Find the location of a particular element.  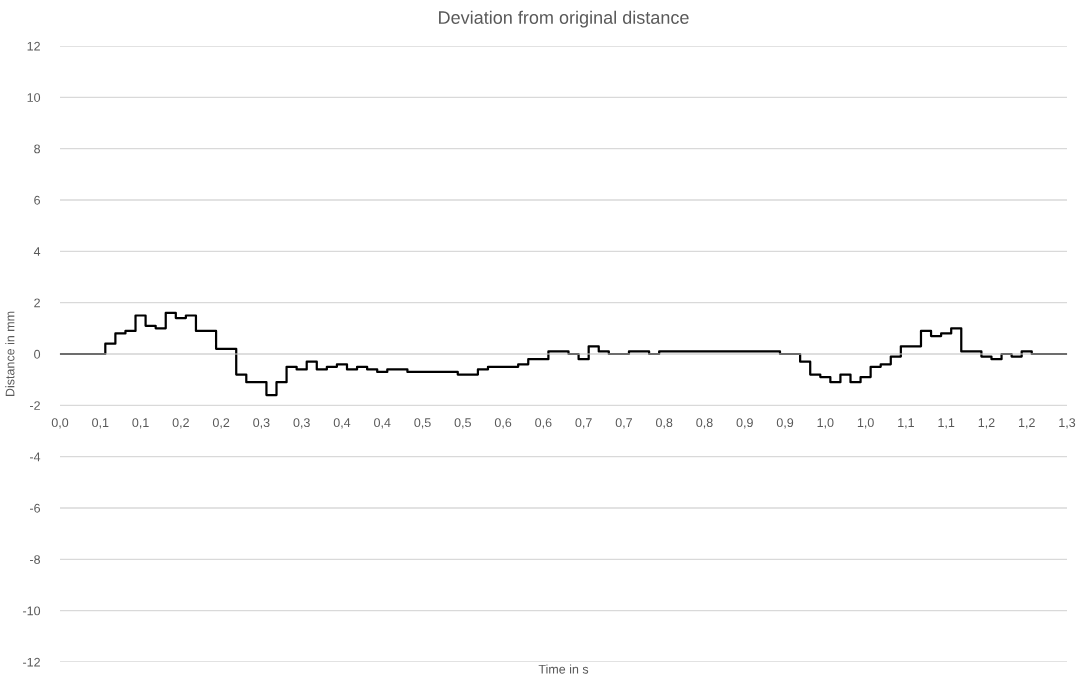

y-tick-label: 12 is located at coordinates (33, 46).